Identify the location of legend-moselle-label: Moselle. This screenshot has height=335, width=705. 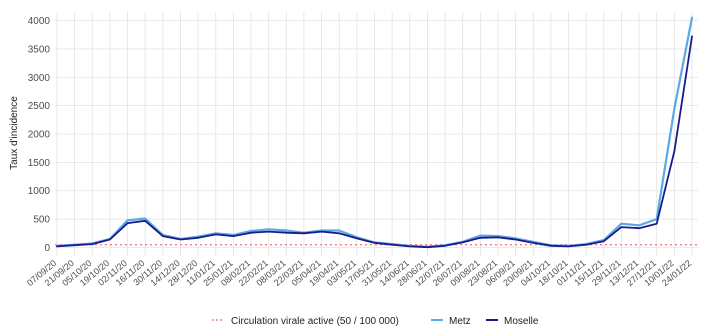
(521, 321).